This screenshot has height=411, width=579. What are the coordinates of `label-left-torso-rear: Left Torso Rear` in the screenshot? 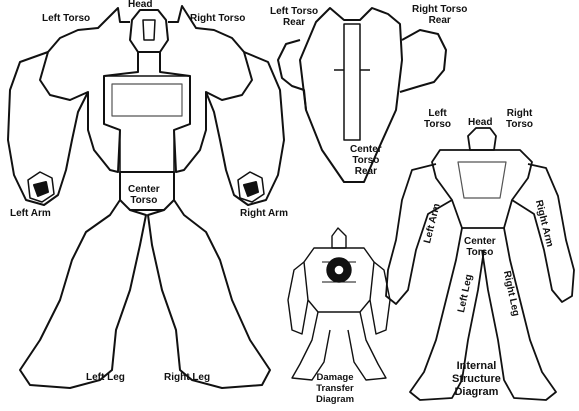 It's located at (294, 17).